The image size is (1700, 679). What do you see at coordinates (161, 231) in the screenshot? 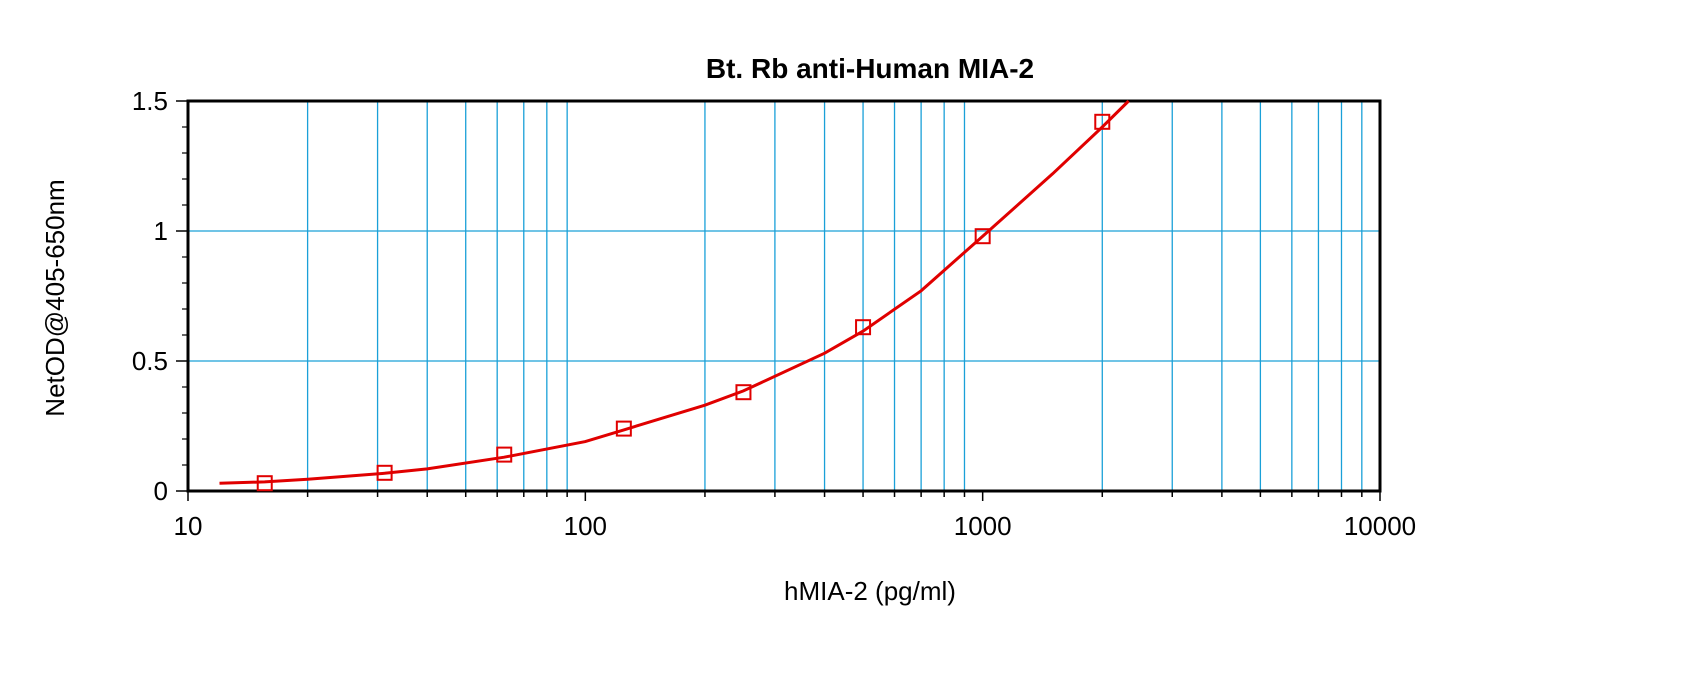
I see `y-tick-label: 1` at bounding box center [161, 231].